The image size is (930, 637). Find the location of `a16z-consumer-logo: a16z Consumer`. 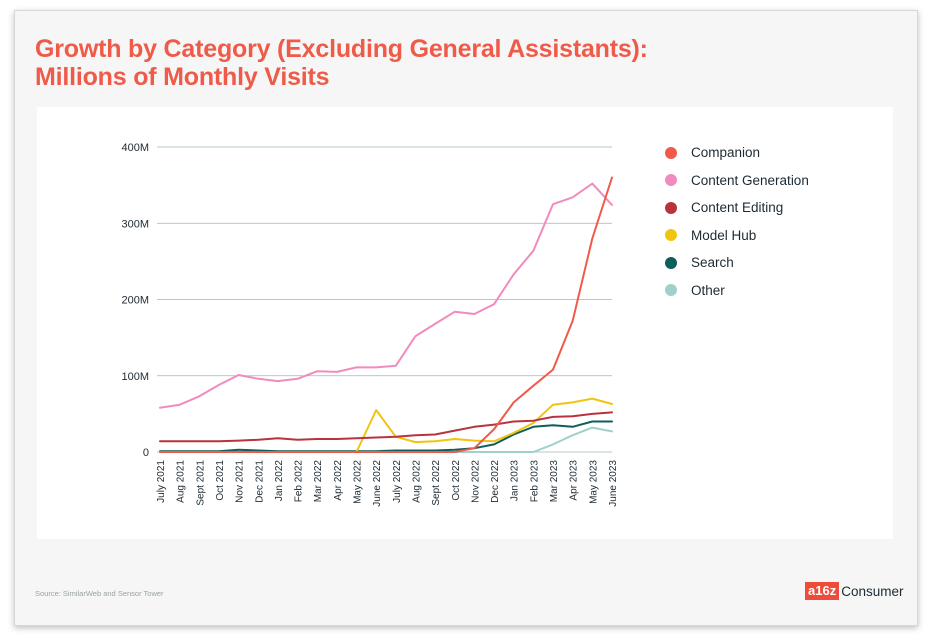

a16z-consumer-logo: a16z Consumer is located at coordinates (854, 591).